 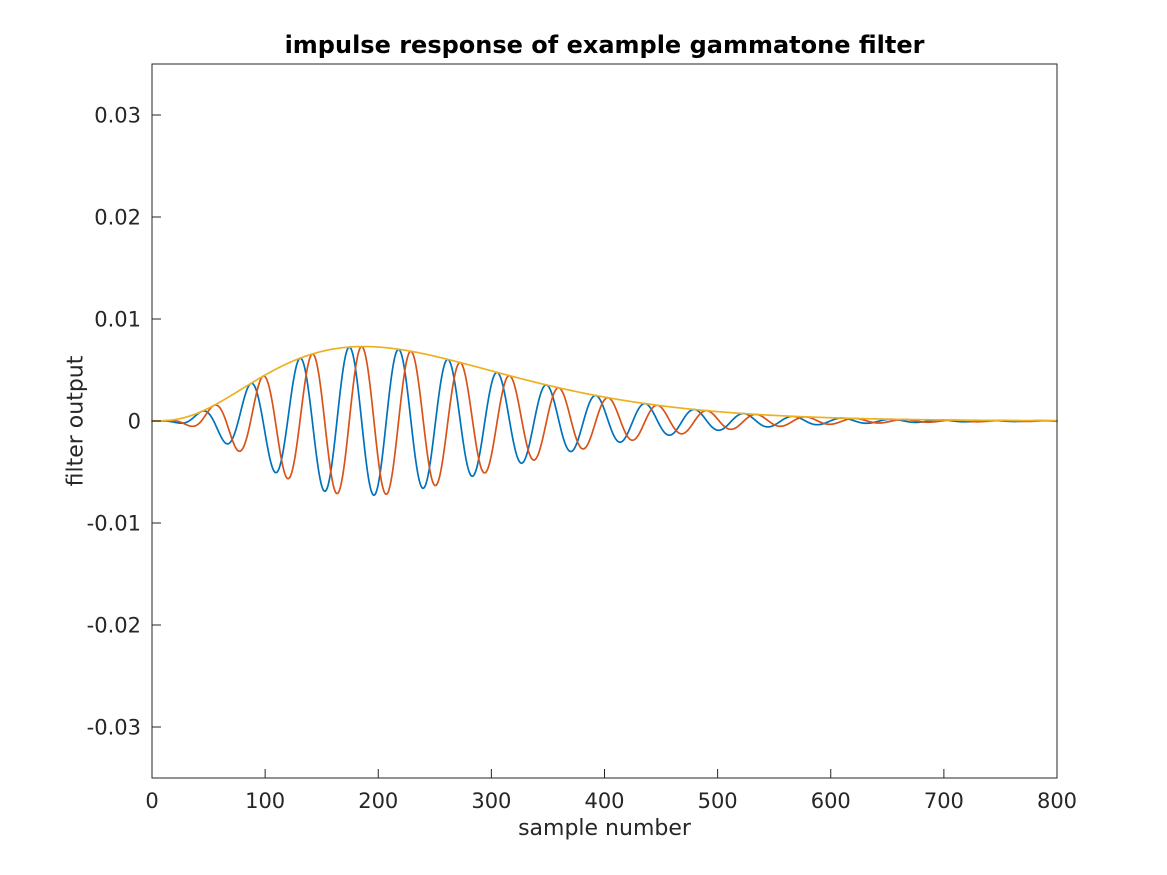 What do you see at coordinates (117, 116) in the screenshot?
I see `y-tick-label: 0.03` at bounding box center [117, 116].